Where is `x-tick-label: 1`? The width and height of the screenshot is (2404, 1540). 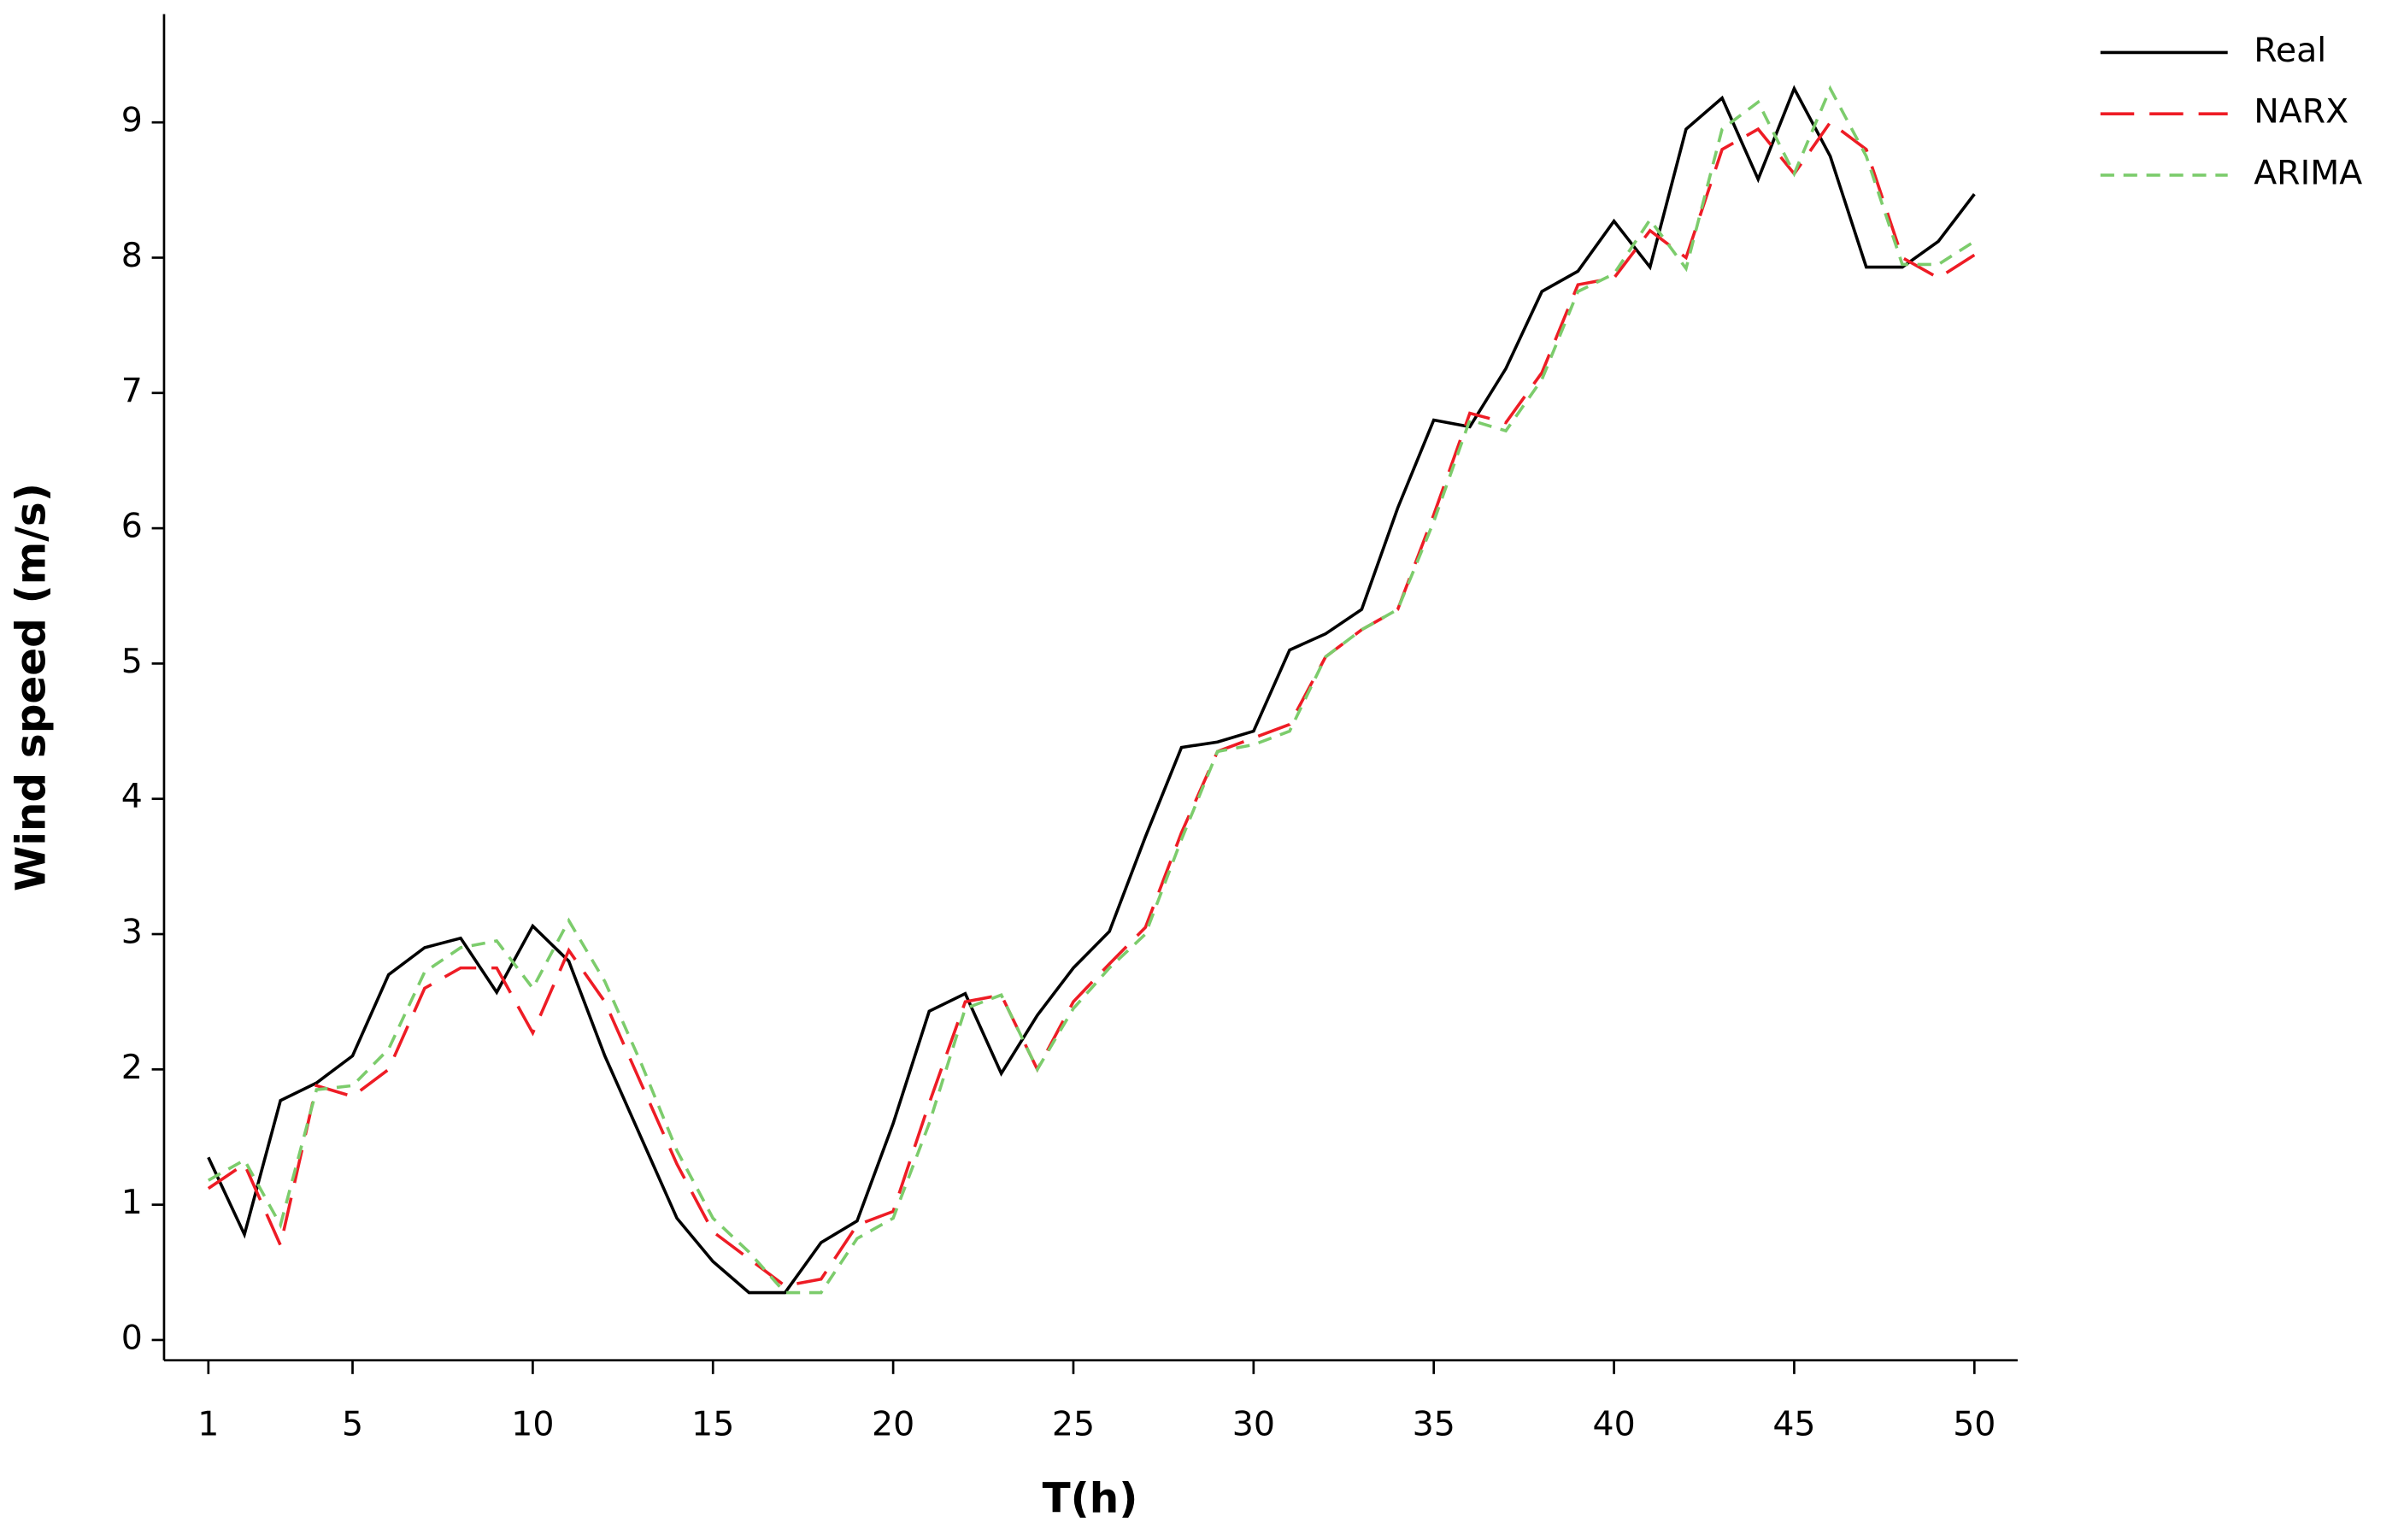 x-tick-label: 1 is located at coordinates (208, 1423).